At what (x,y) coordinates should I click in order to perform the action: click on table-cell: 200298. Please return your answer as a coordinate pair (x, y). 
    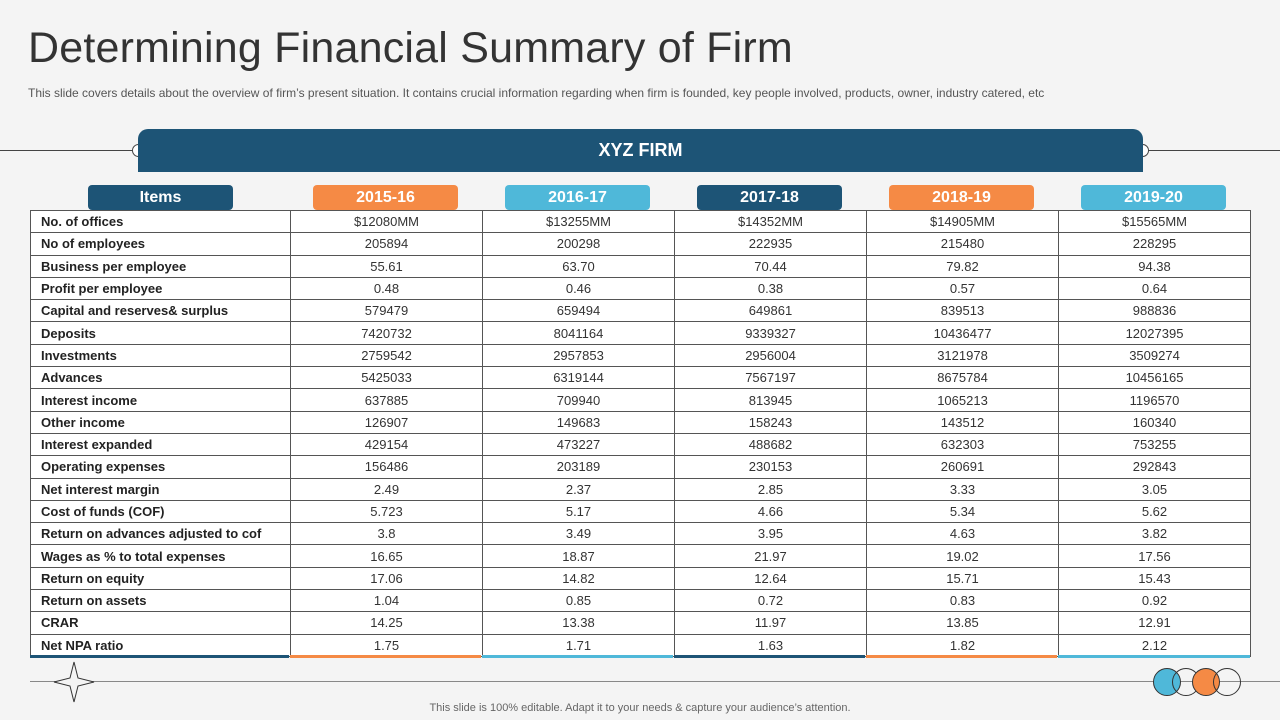
    Looking at the image, I should click on (578, 244).